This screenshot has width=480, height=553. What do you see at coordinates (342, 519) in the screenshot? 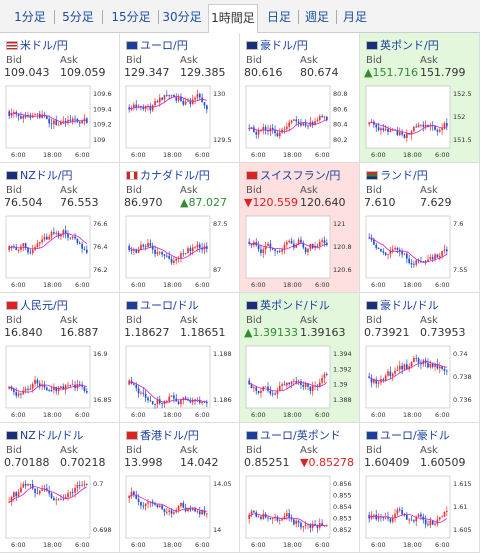
I see `y-tick-label: 0.853` at bounding box center [342, 519].